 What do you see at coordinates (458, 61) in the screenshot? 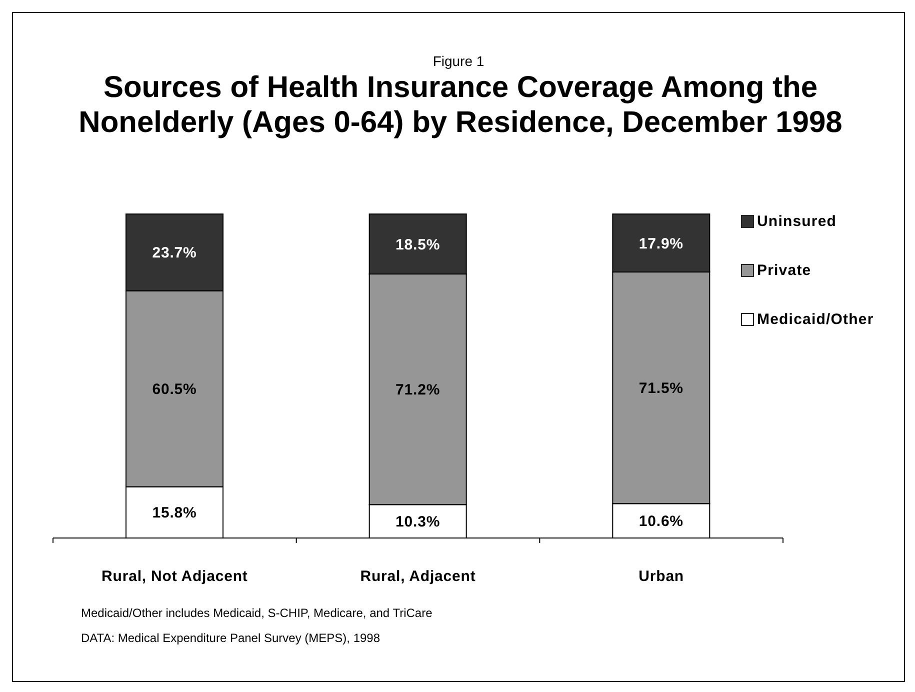
I see `chart-subtitle: Figure 1` at bounding box center [458, 61].